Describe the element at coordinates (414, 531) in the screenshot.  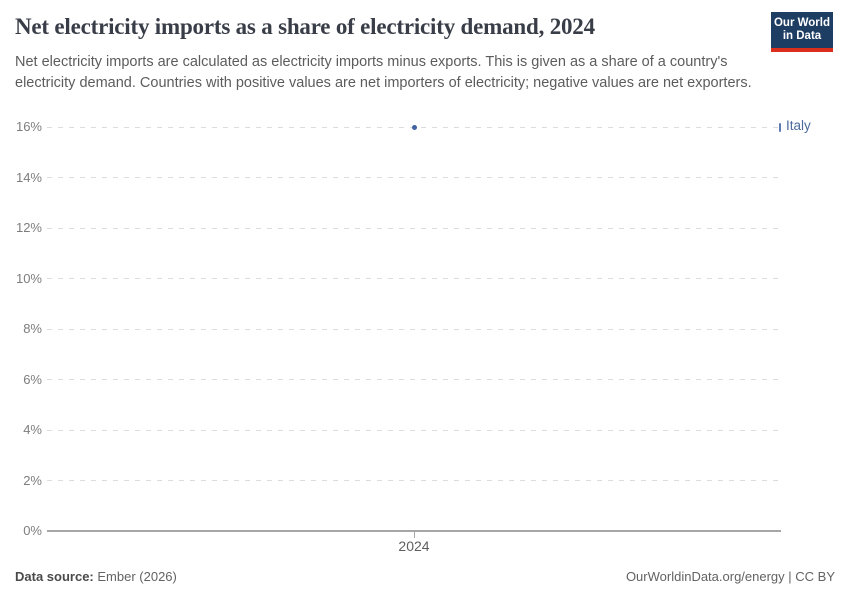
I see `x-axis-baseline` at that location.